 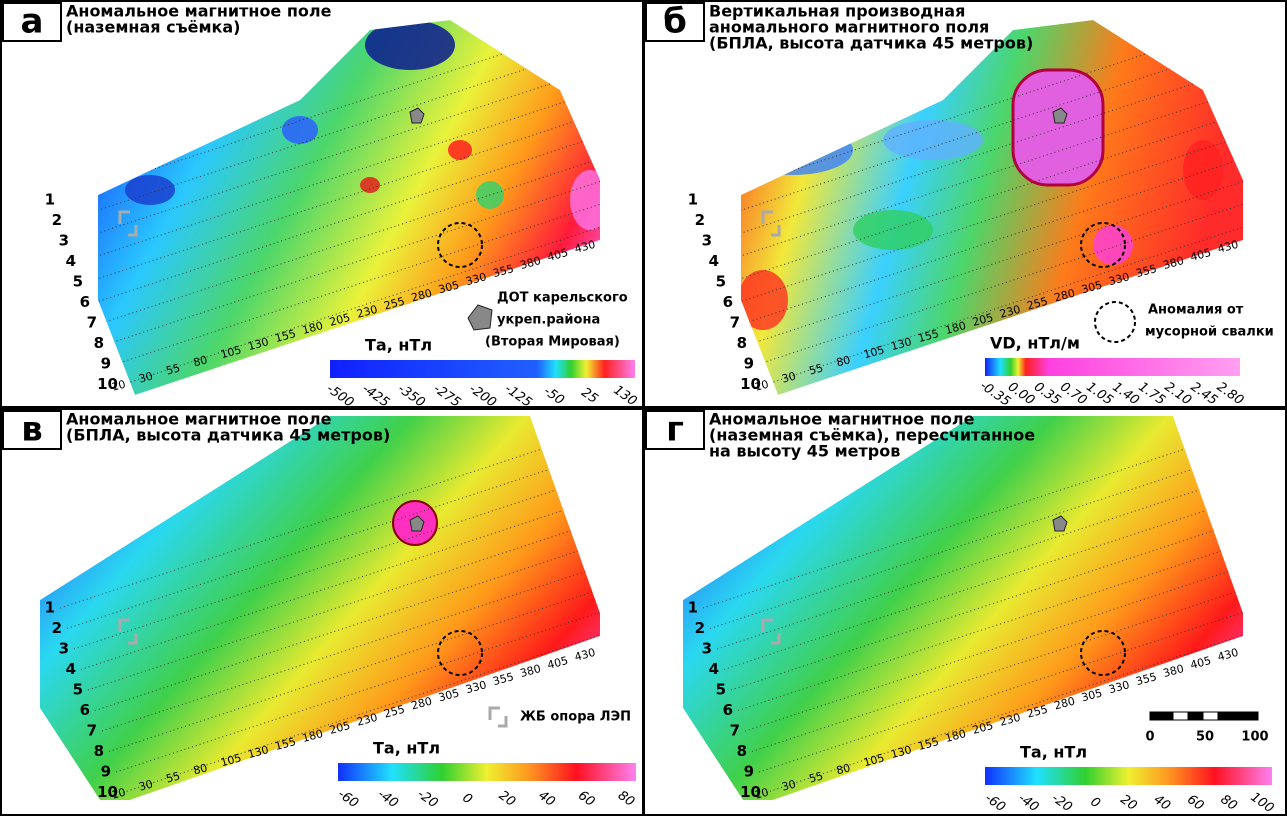 I want to click on colorbar-tick-label: 40, so click(x=546, y=799).